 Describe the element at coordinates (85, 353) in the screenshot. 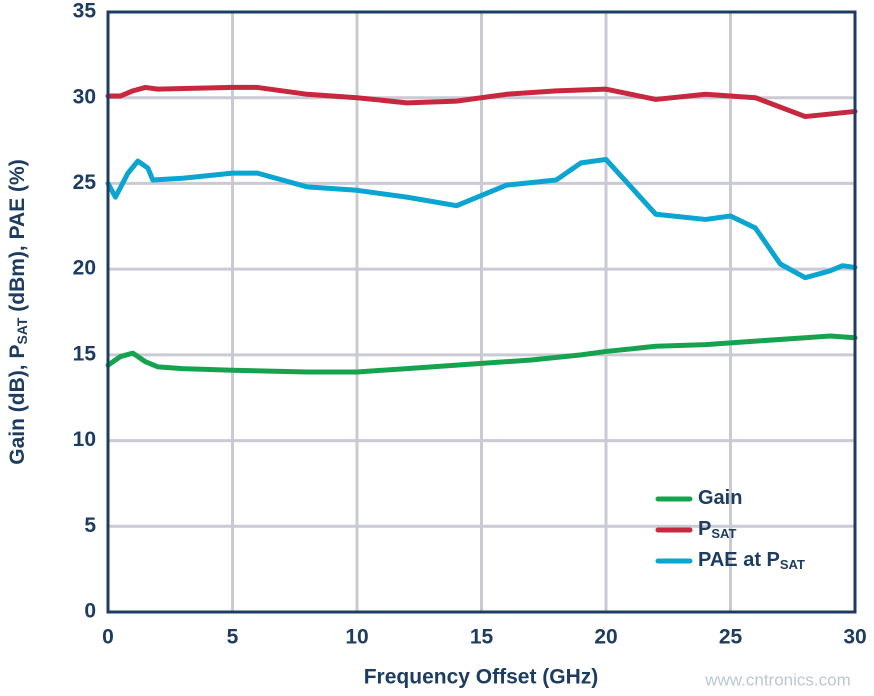

I see `y-tick-label: 15` at that location.